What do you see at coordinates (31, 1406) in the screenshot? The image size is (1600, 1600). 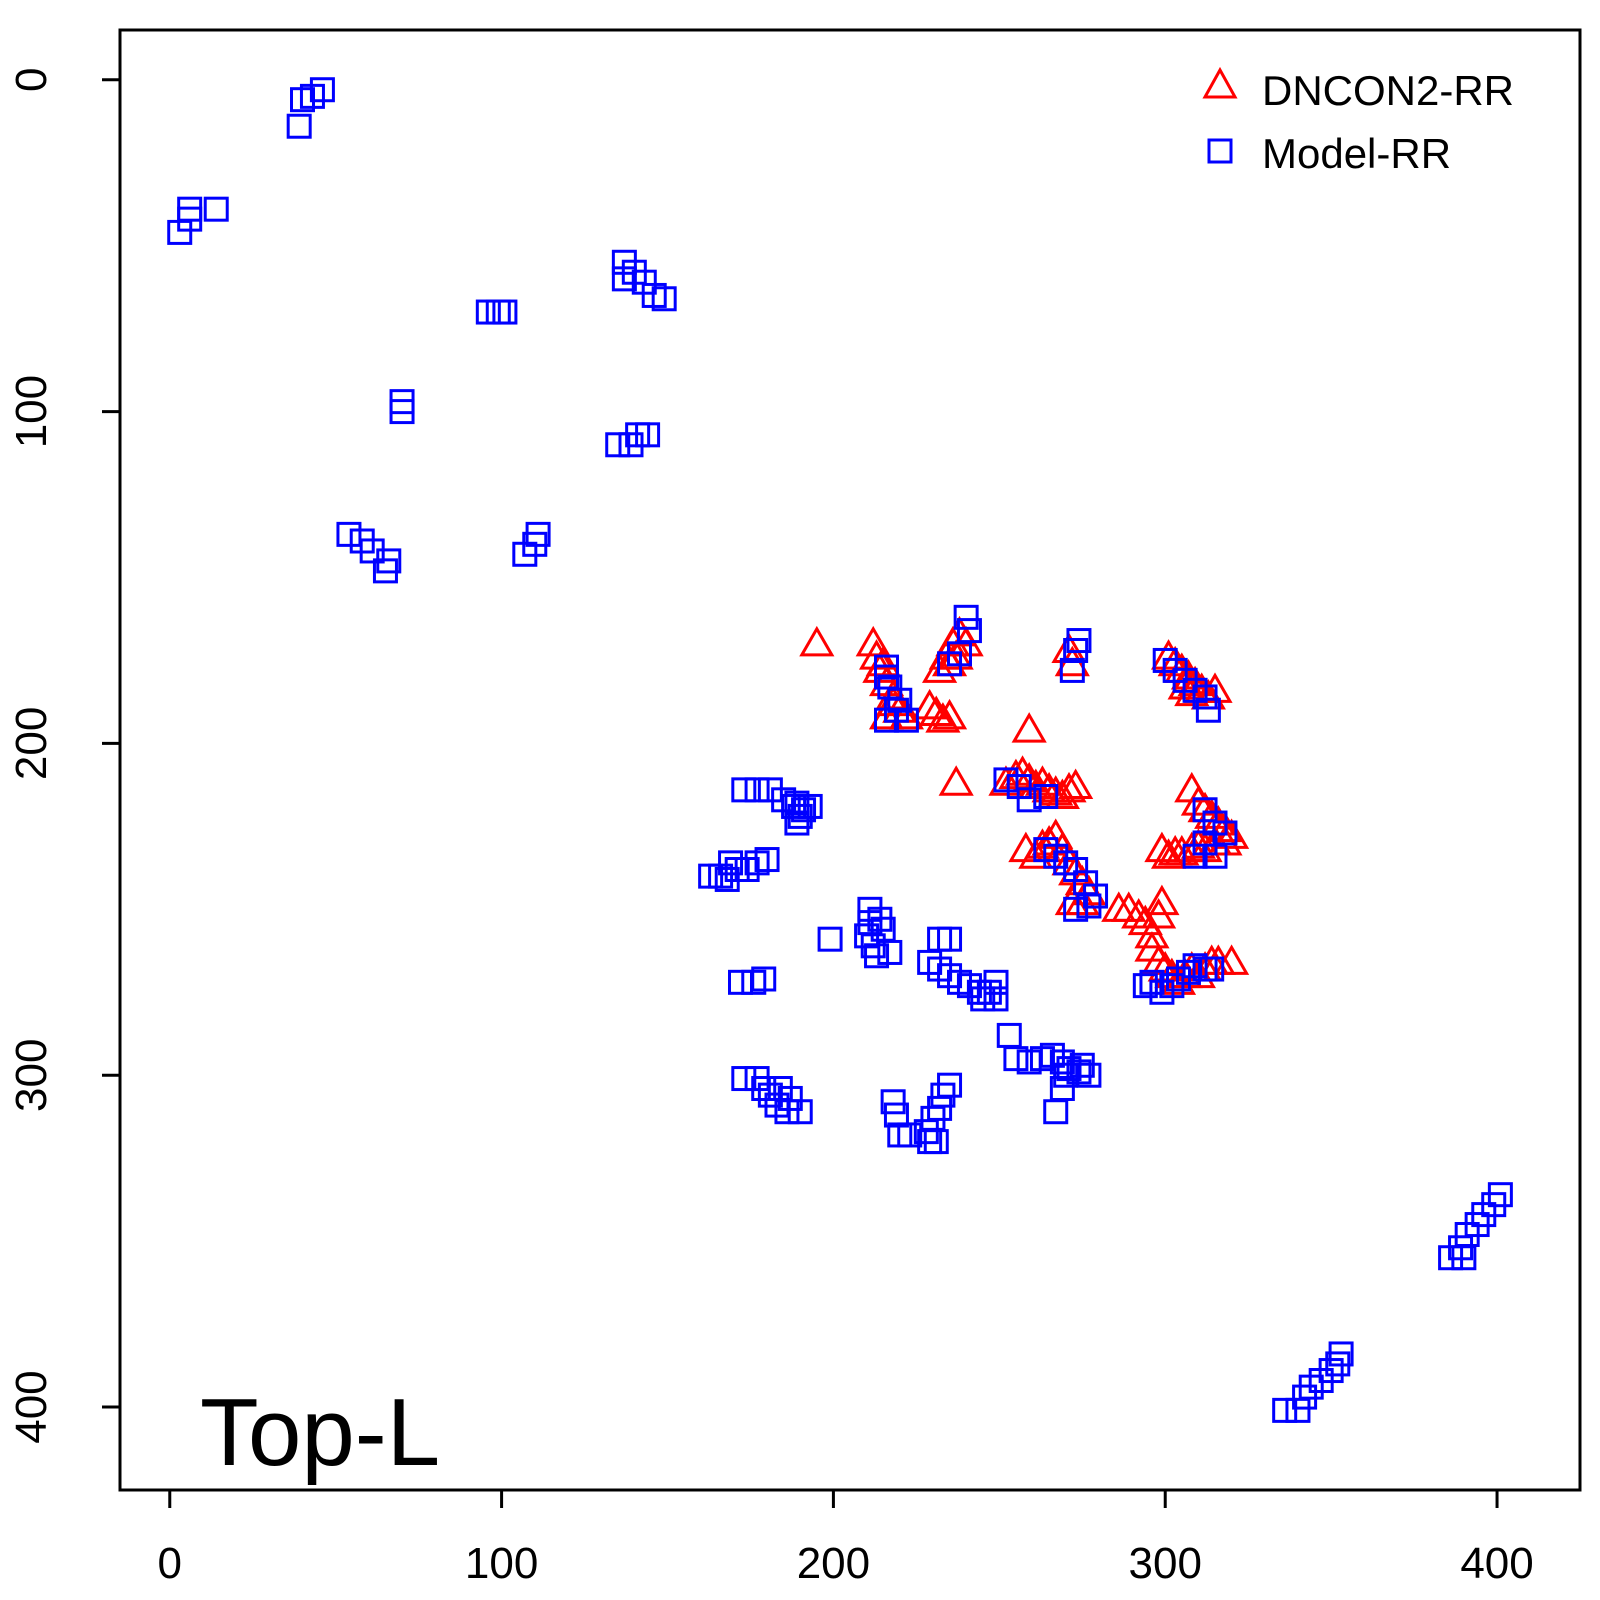 I see `y-tick-label: 400` at bounding box center [31, 1406].